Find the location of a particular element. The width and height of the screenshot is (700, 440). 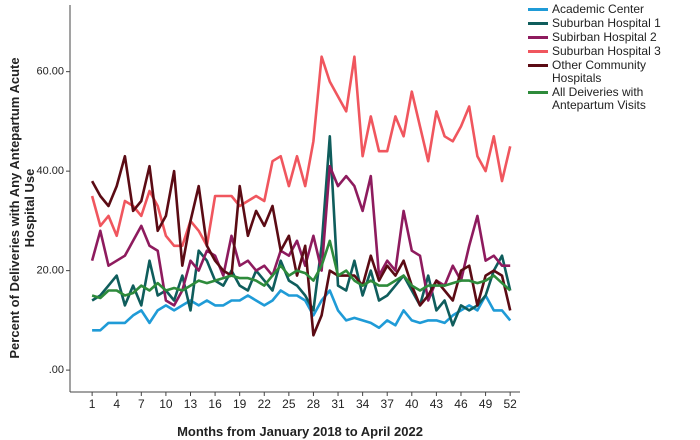

x-tick-label: 1 is located at coordinates (92, 404).